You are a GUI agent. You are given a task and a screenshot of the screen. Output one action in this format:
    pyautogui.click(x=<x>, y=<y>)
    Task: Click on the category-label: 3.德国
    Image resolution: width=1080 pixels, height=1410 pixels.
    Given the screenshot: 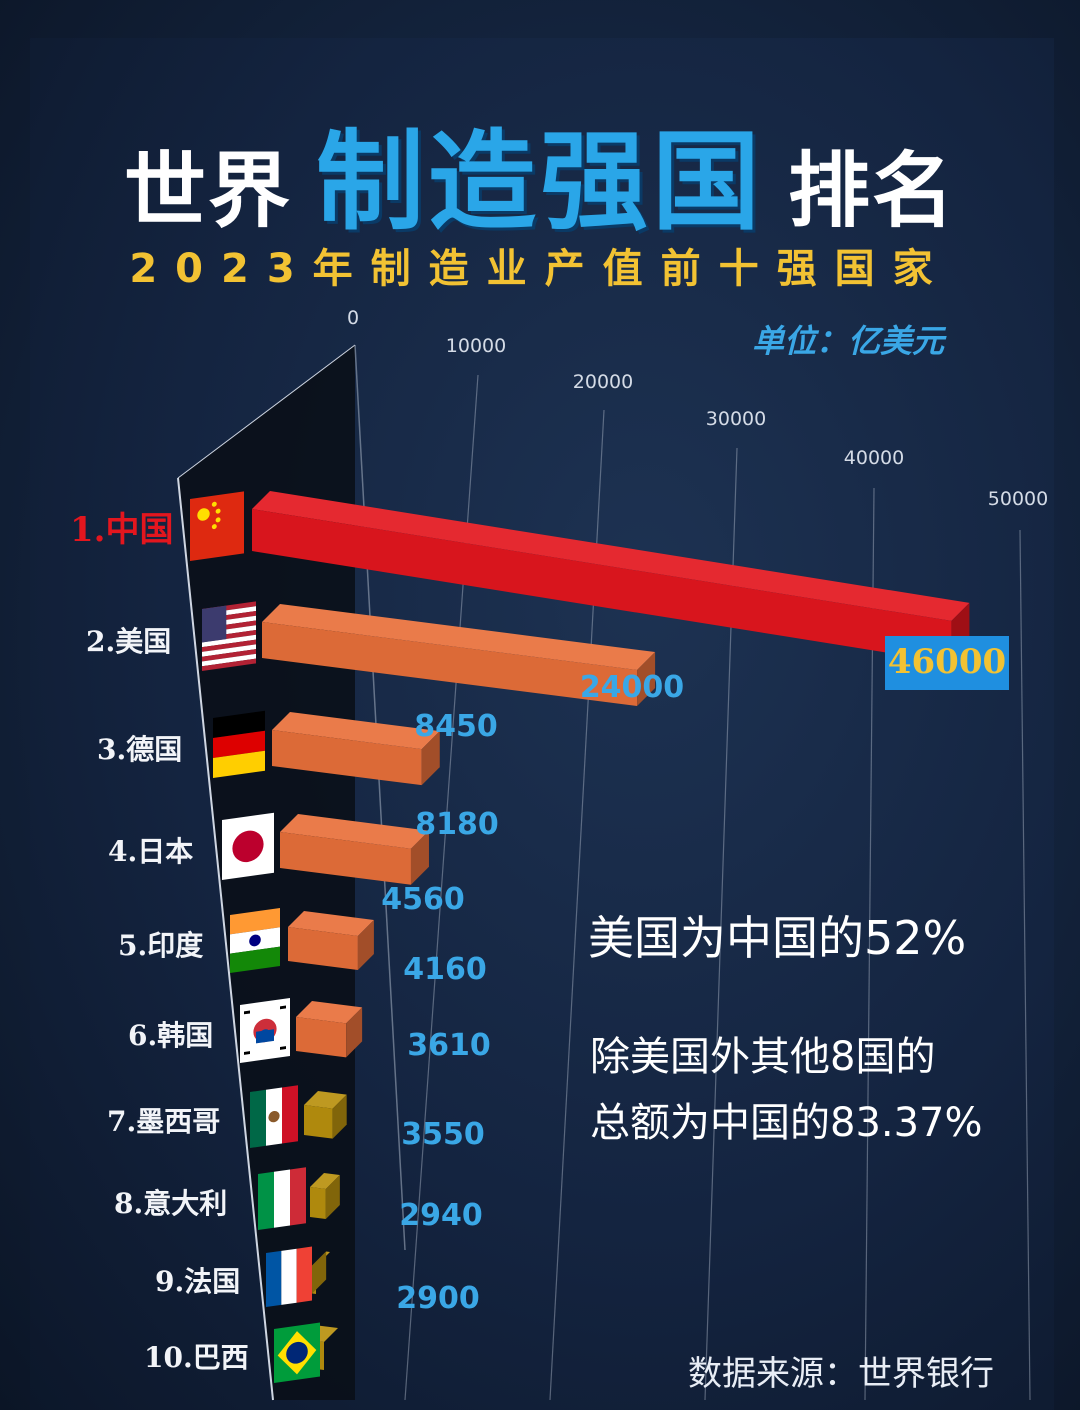 What is the action you would take?
    pyautogui.click(x=139, y=749)
    